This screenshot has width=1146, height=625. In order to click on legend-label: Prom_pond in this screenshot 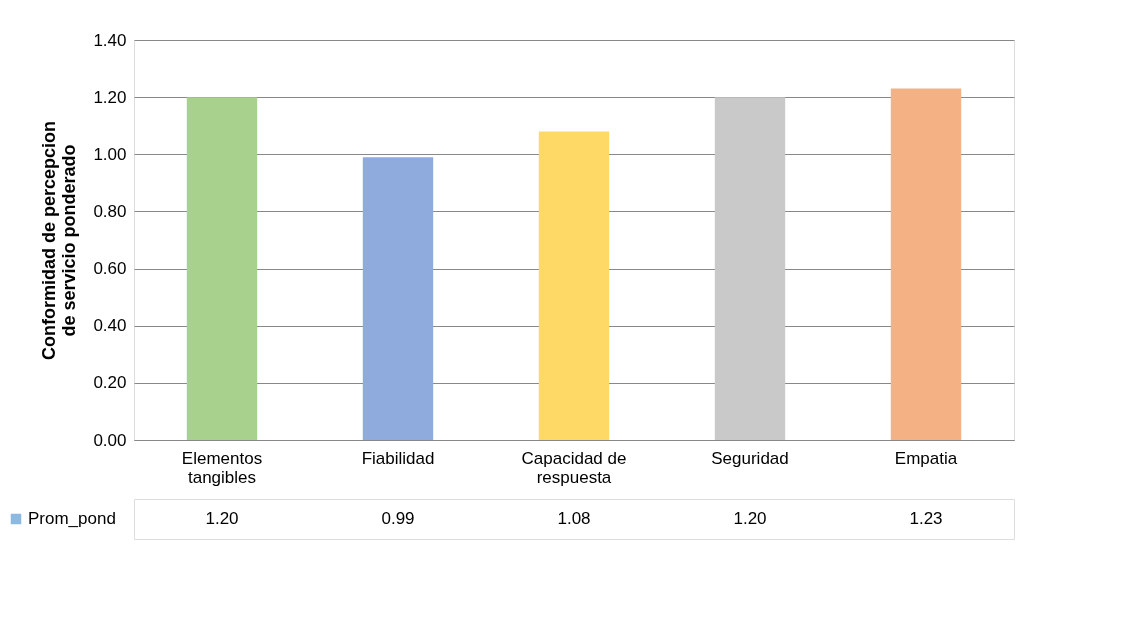, I will do `click(72, 518)`.